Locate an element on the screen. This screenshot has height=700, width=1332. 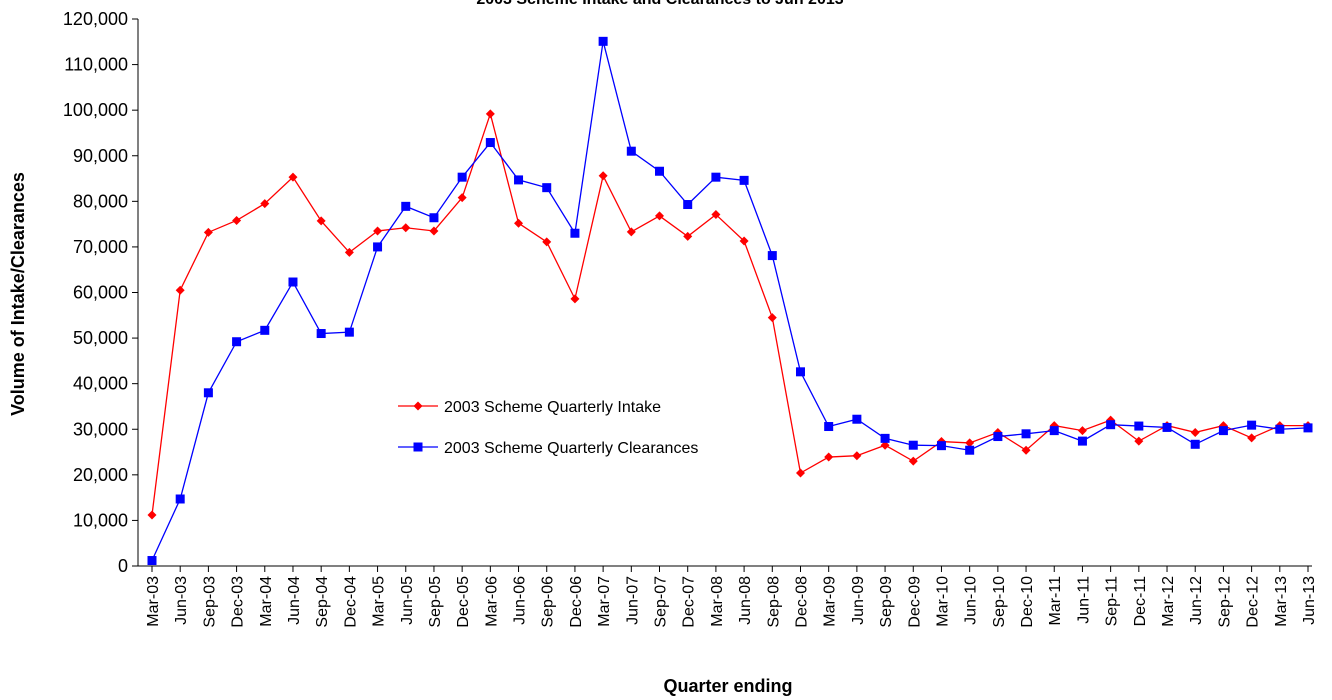
legend-item-clearances: 2003 Scheme Quarterly Clearances is located at coordinates (548, 448).